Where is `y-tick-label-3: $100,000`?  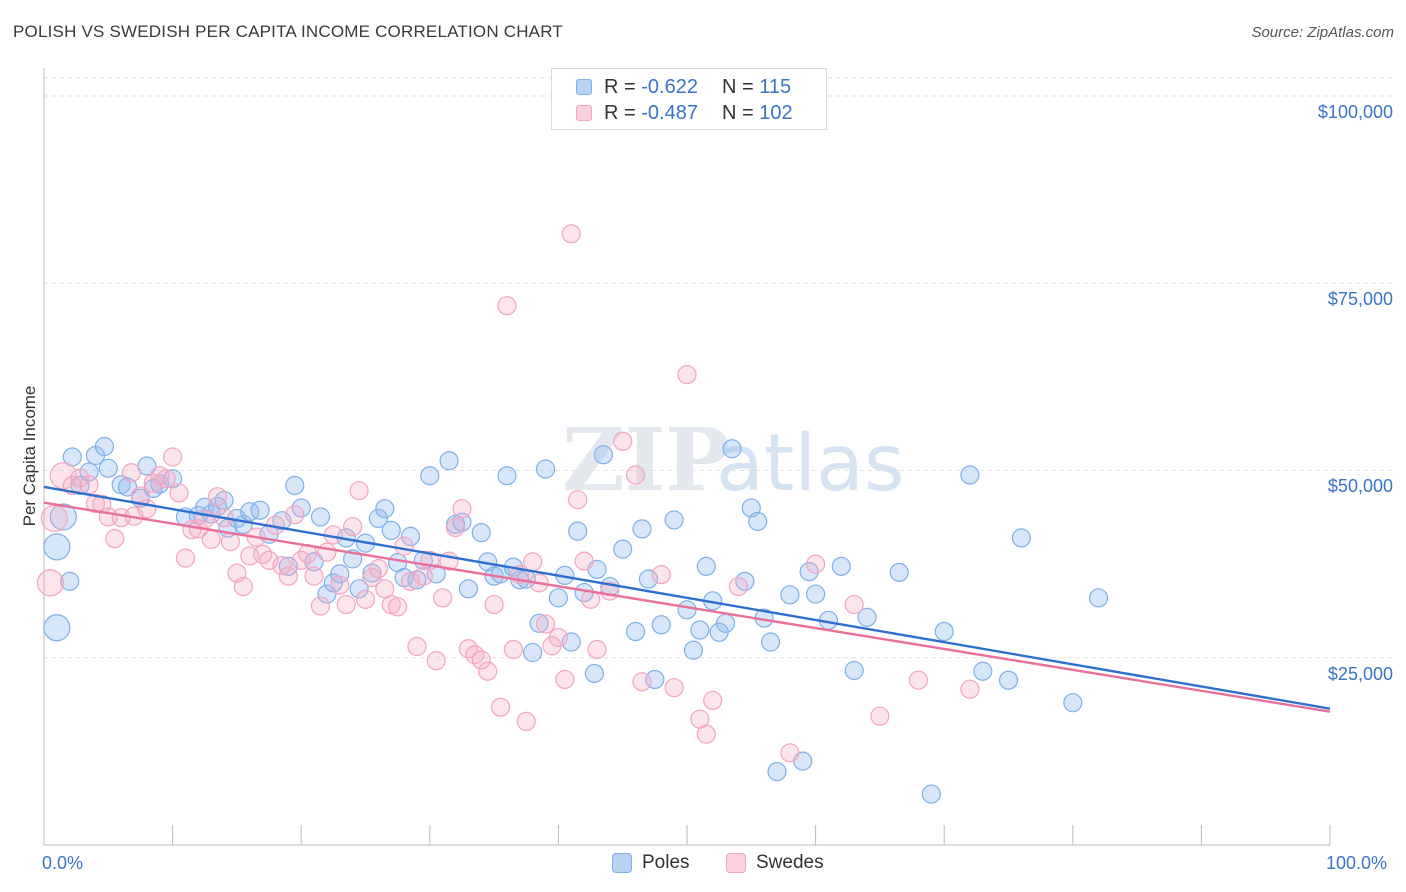
y-tick-label-3: $100,000 is located at coordinates (1355, 111).